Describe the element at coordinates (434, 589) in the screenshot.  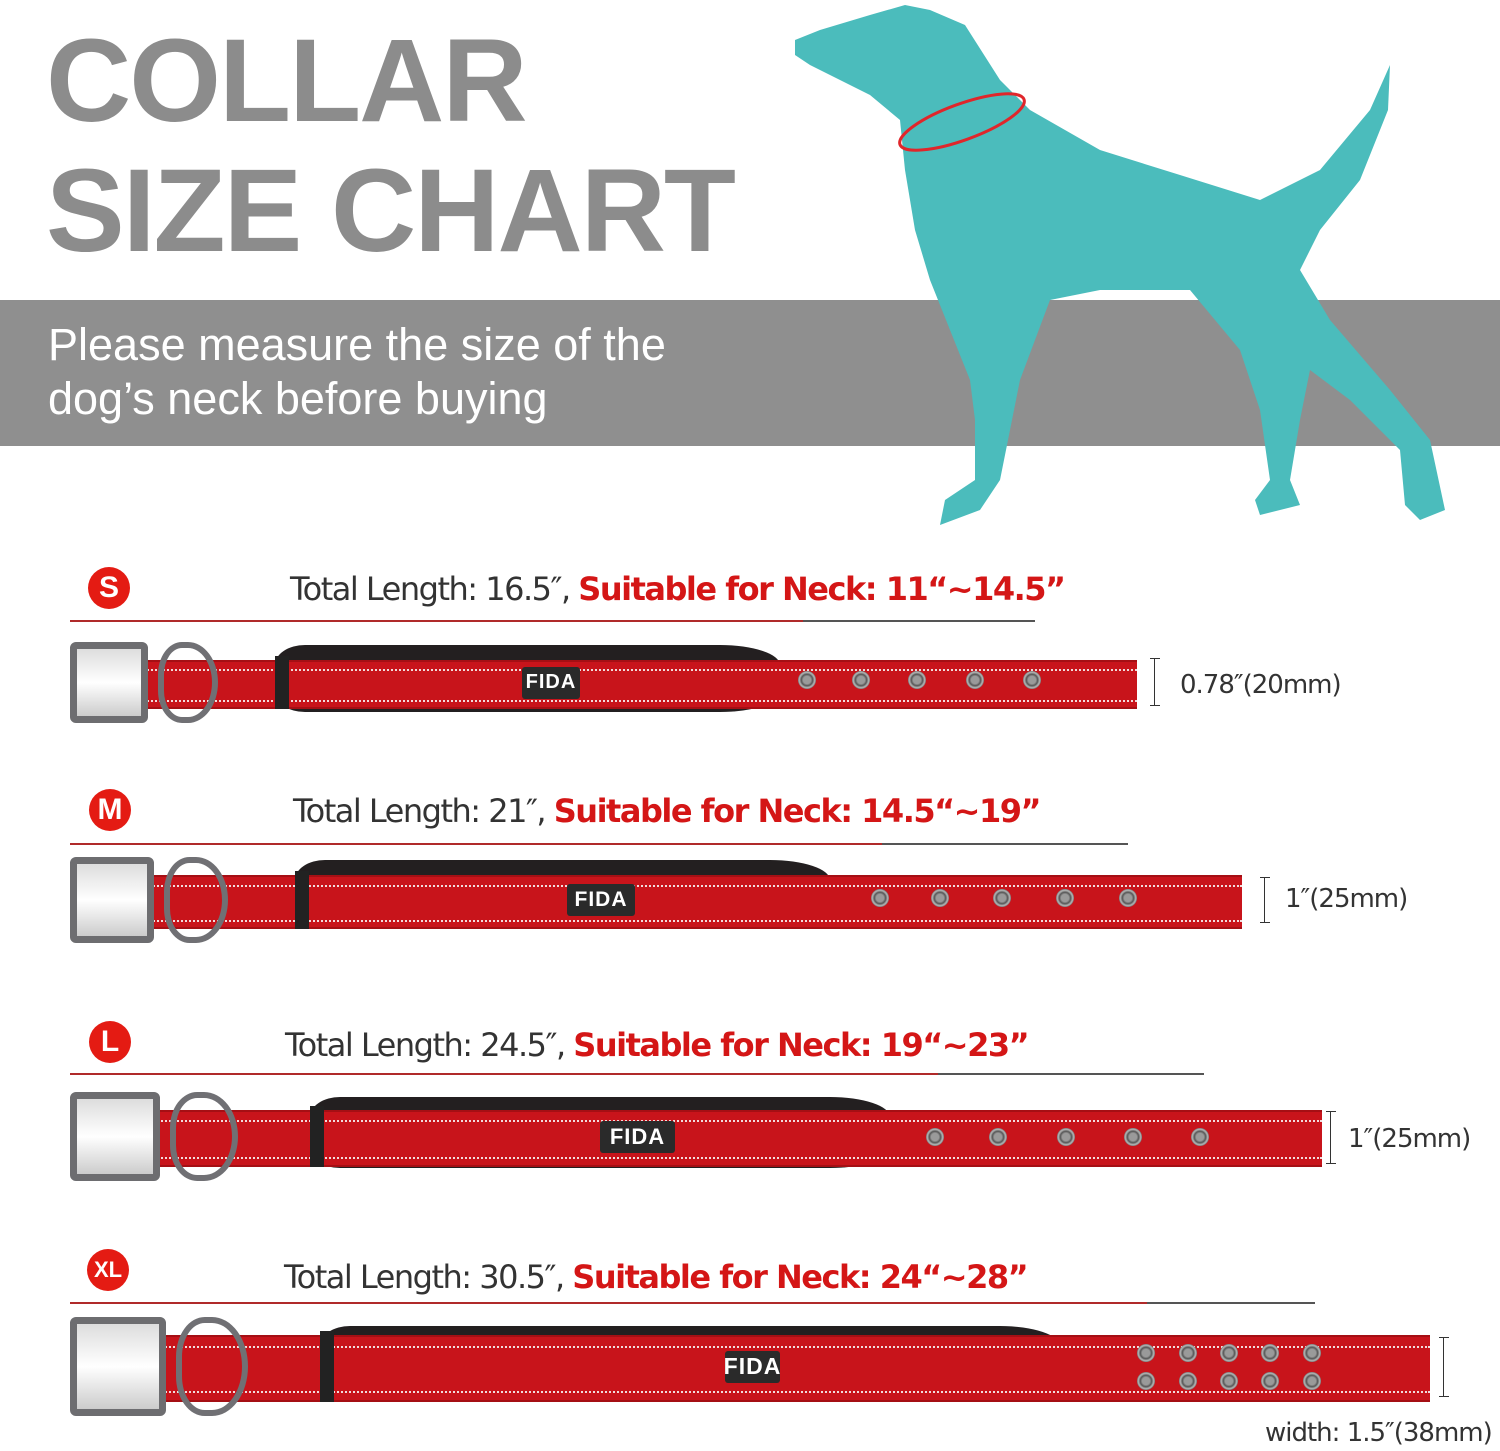
I see `total-length: Total Length: 16.5″,` at that location.